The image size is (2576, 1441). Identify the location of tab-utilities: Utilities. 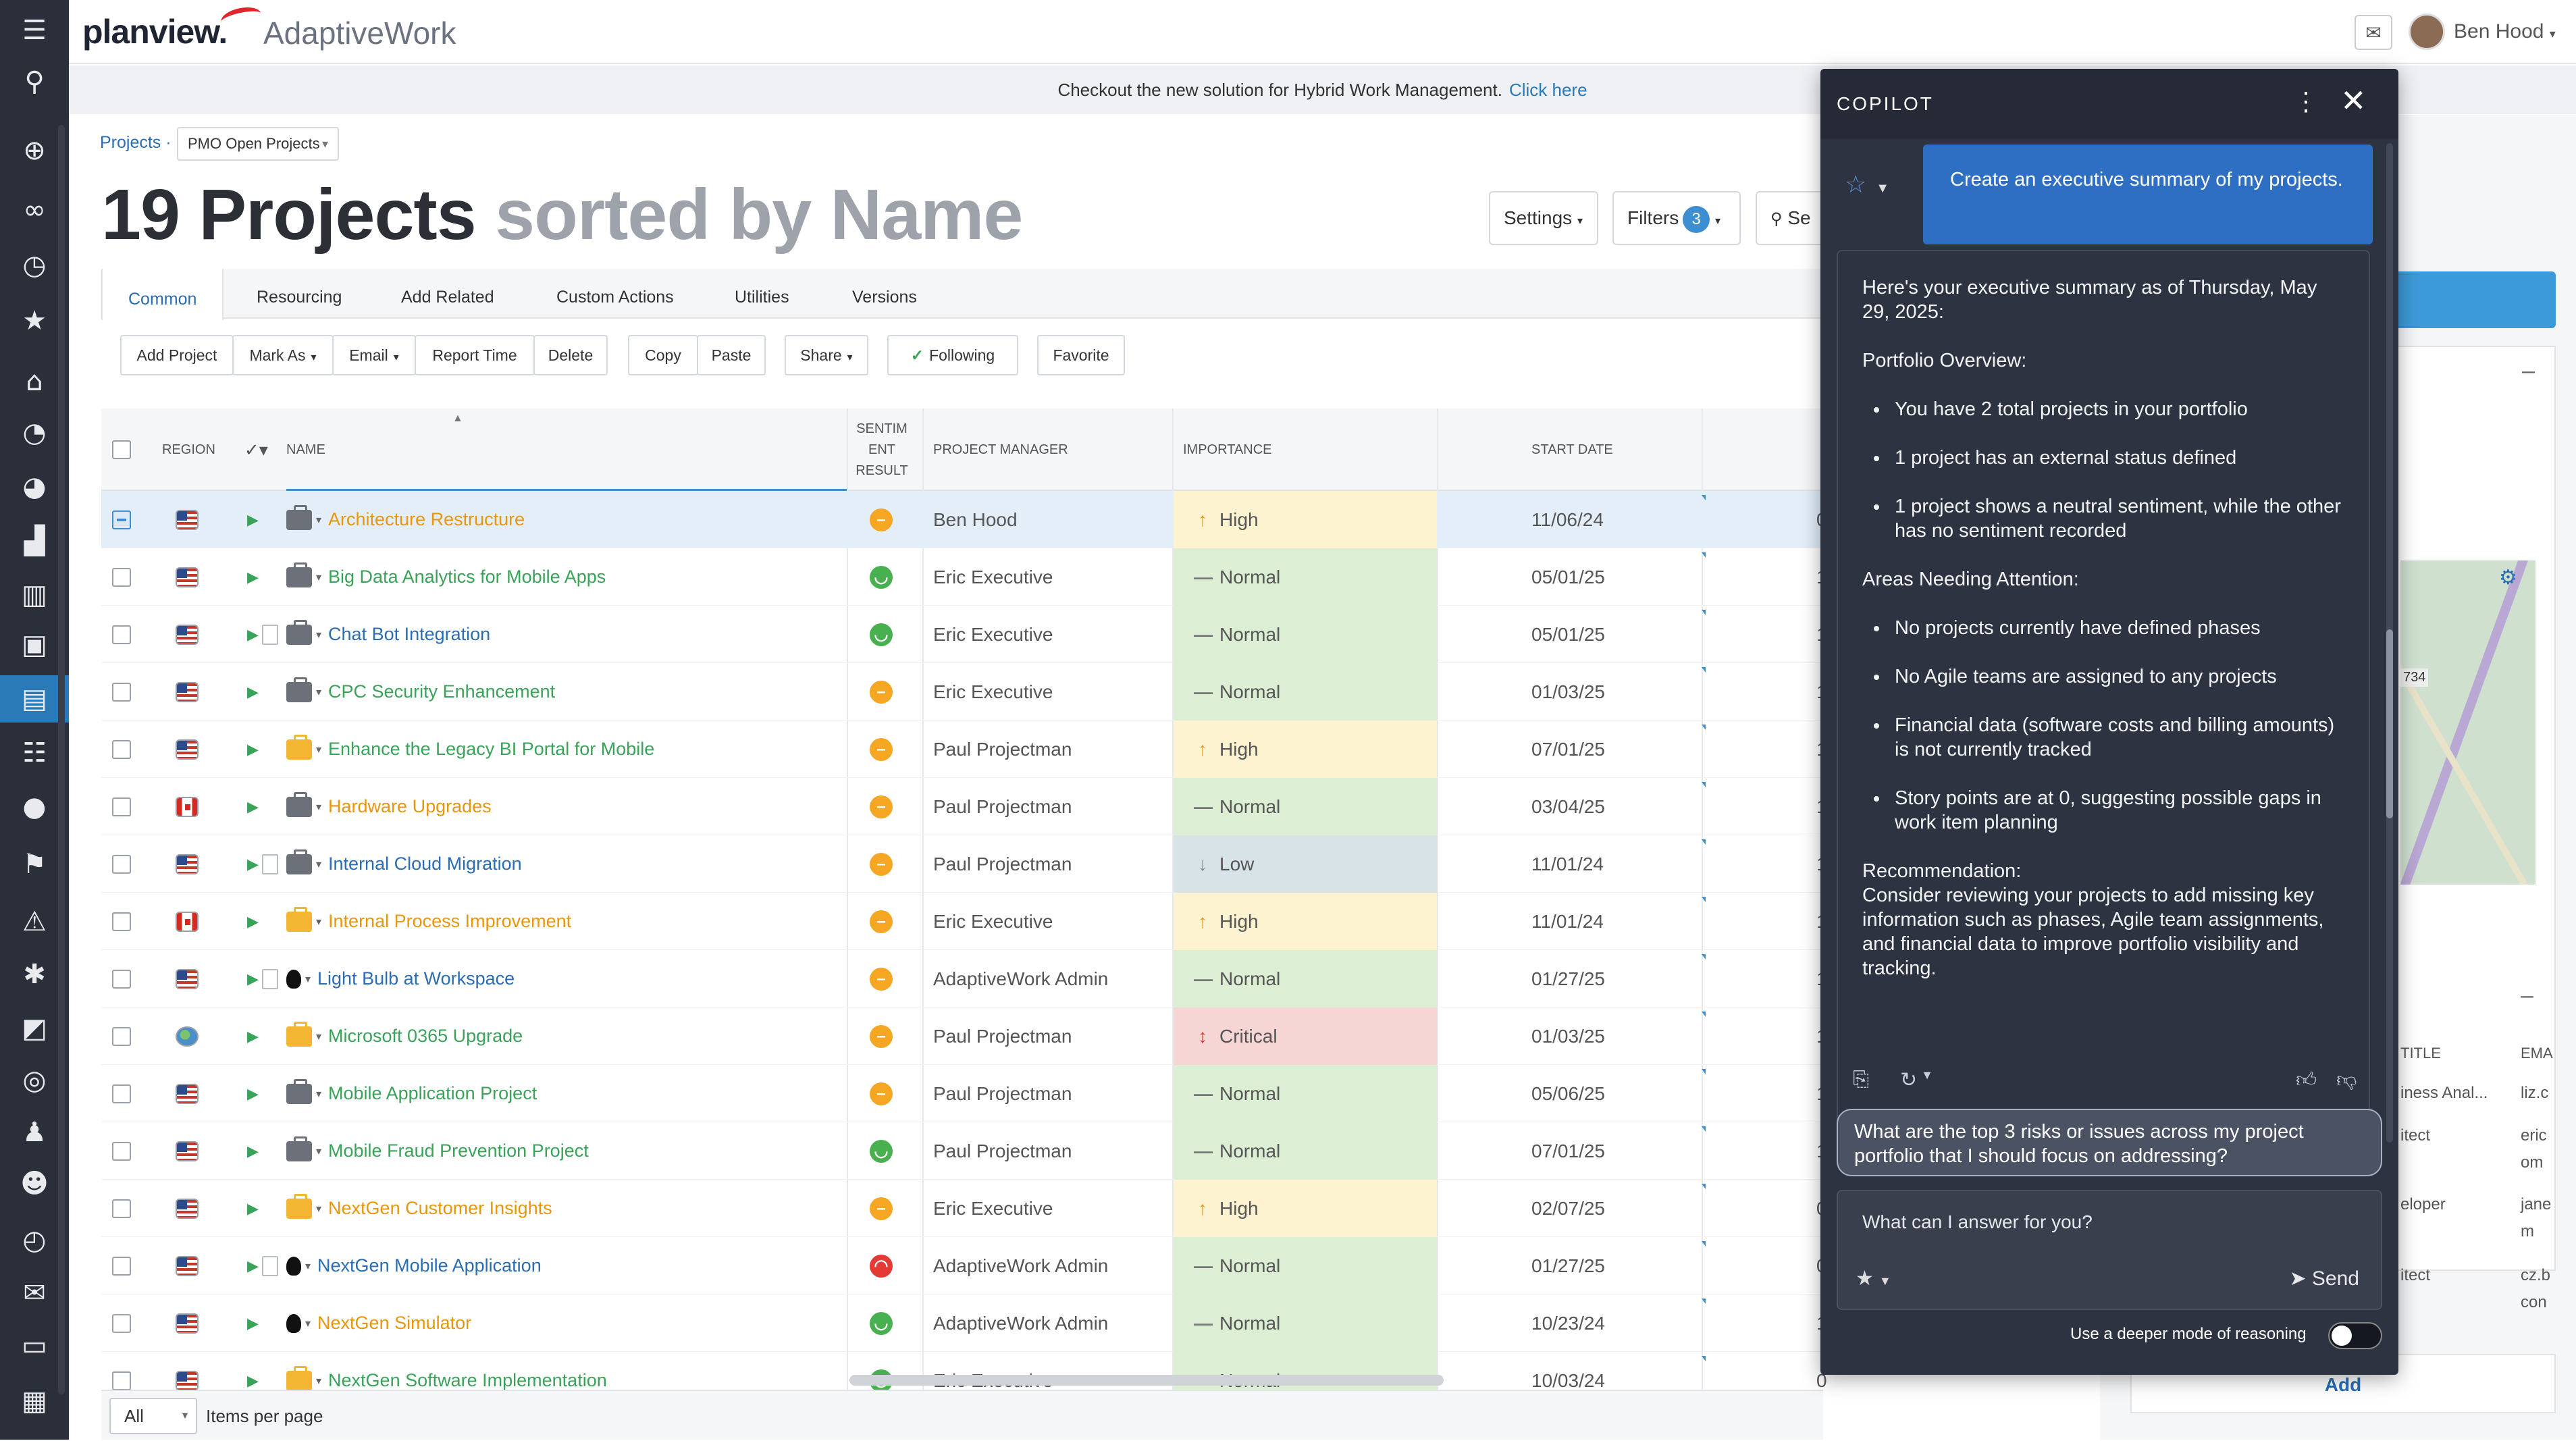
(762, 298).